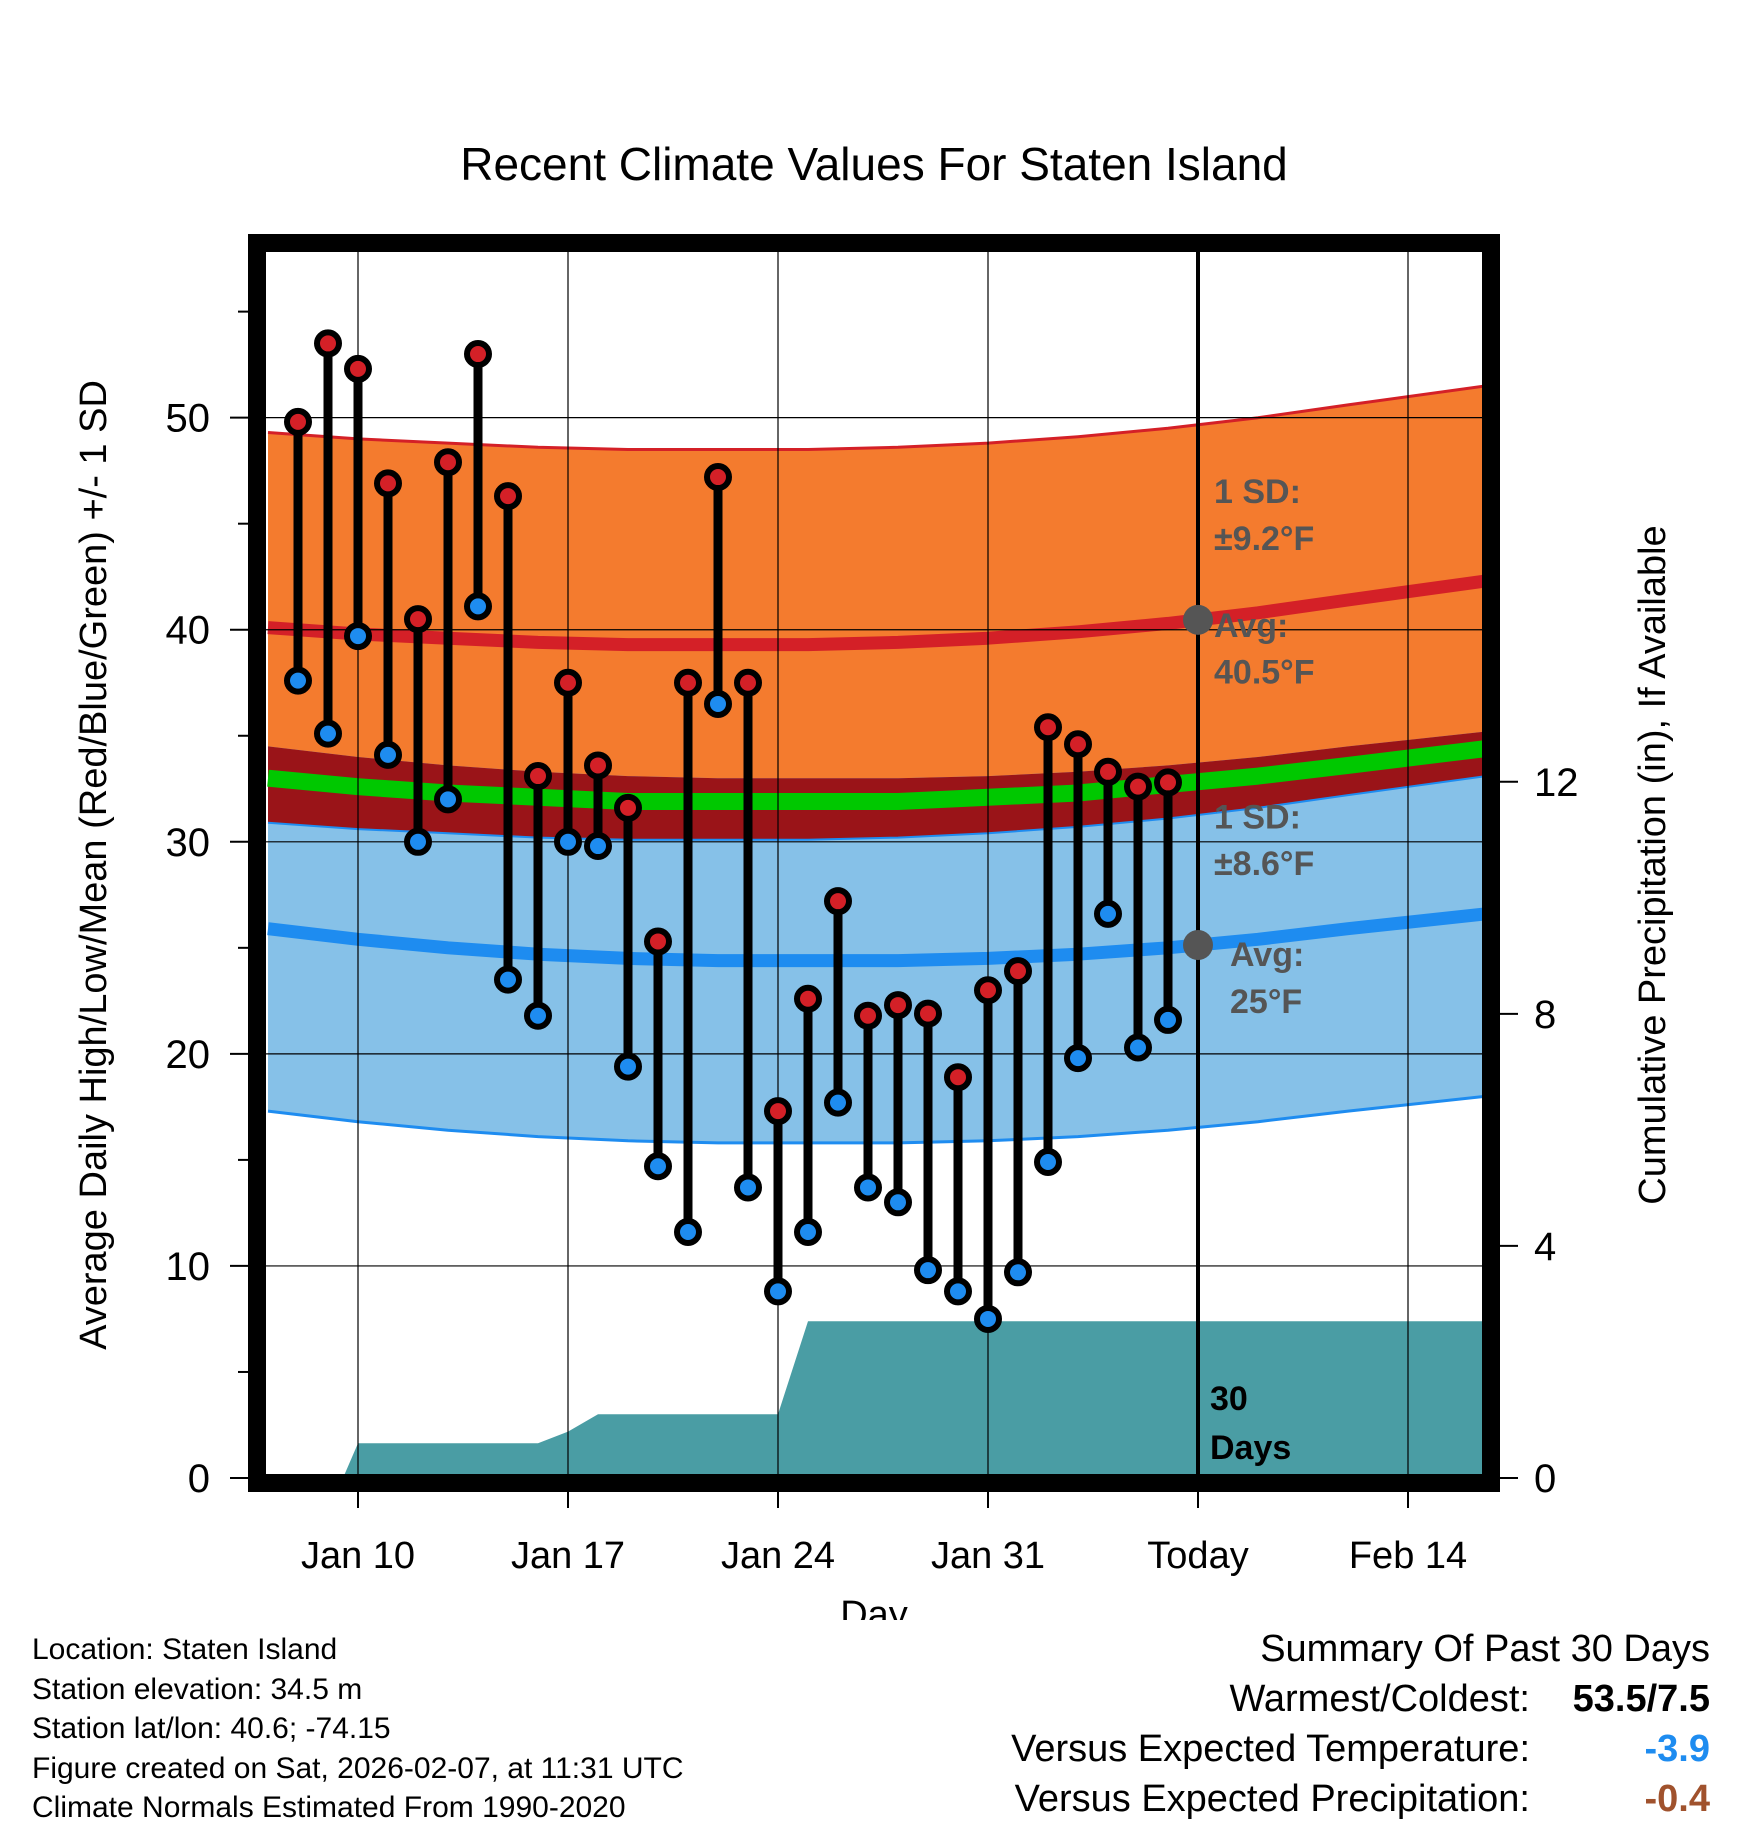 The image size is (1748, 1828). I want to click on x-tick-label: Feb 14, so click(1408, 1556).